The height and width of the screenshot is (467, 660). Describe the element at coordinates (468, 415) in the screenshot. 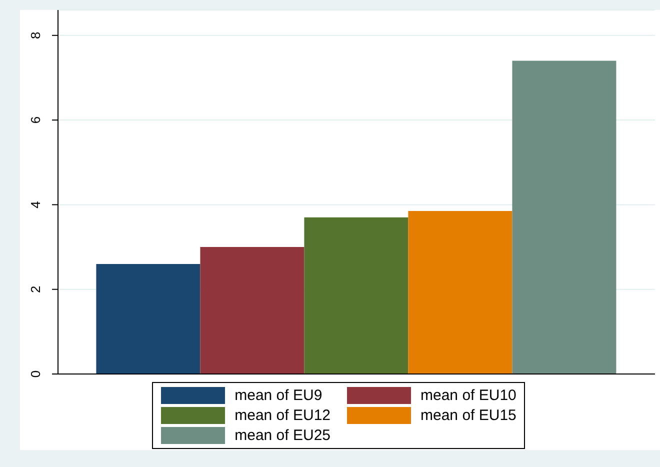

I see `legend-label: mean of EU15` at that location.